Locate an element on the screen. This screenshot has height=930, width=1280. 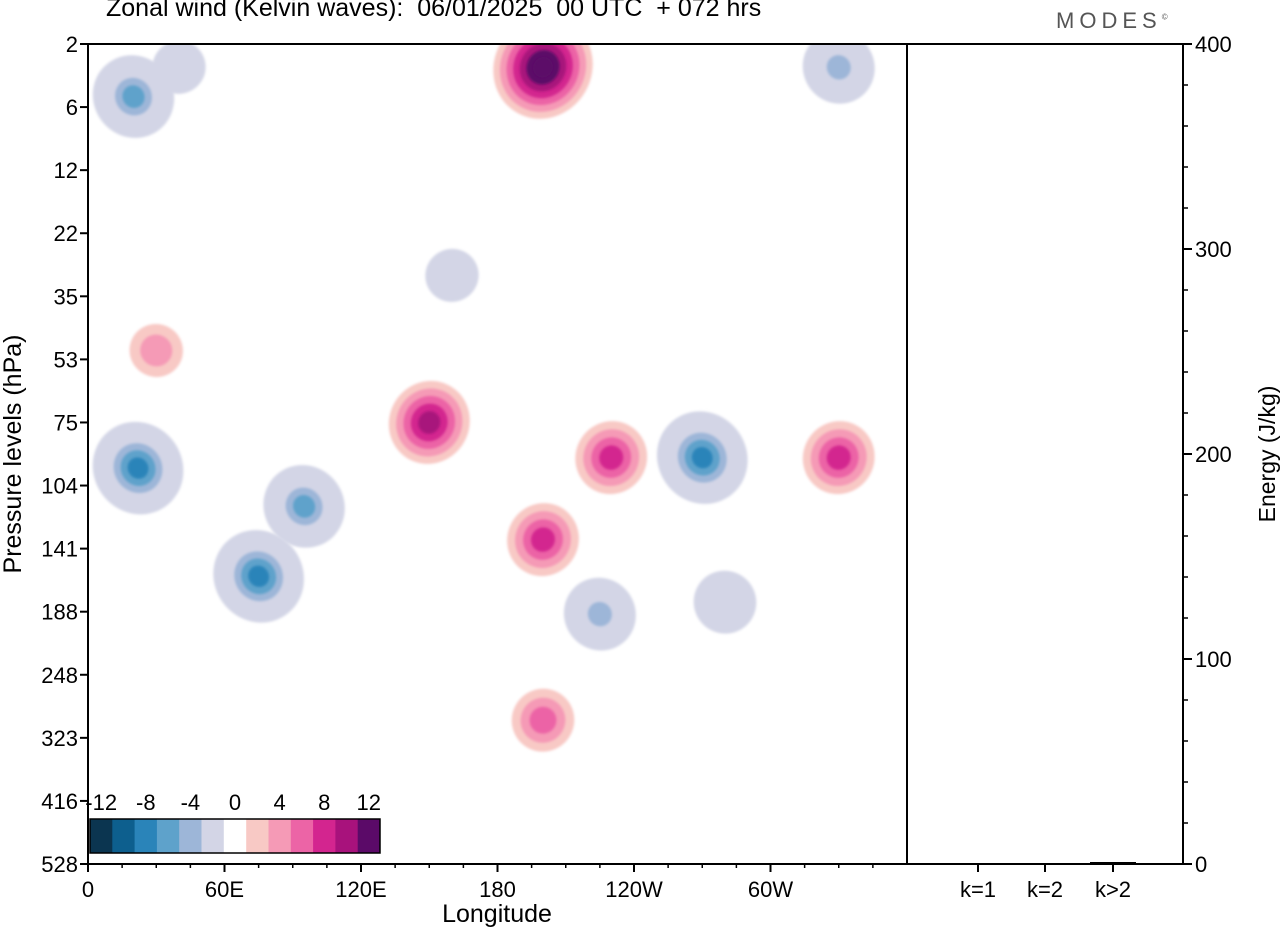
energy-axis: 0 100 200 300 400 is located at coordinates (1207, 454).